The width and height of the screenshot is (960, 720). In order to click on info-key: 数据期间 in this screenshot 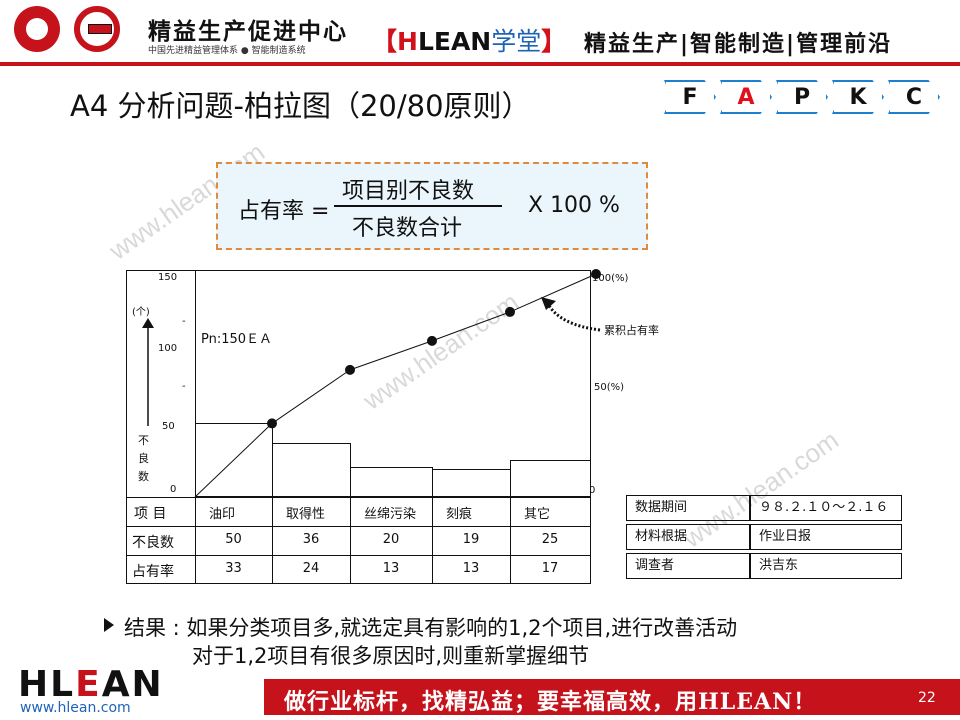, I will do `click(688, 508)`.